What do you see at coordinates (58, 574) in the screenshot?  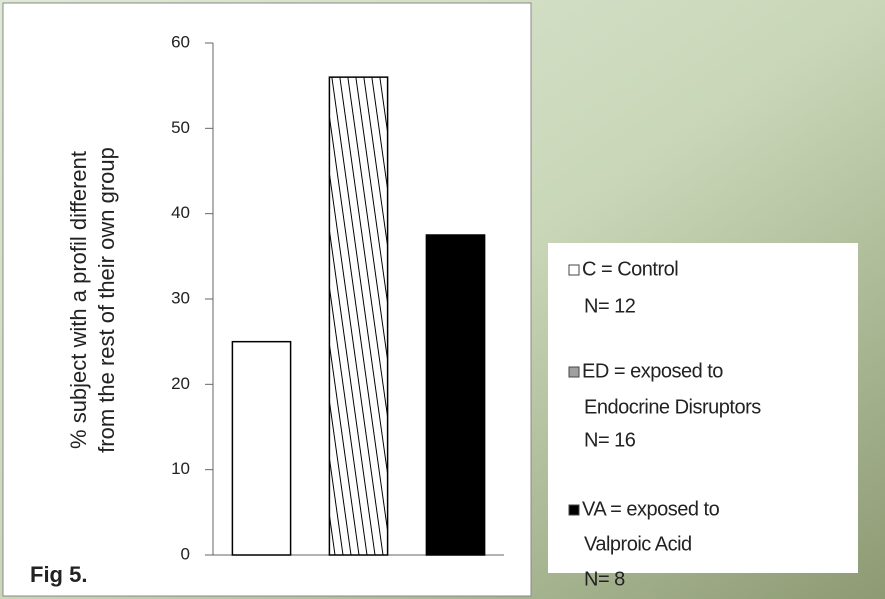 I see `annotation: Fig 5.` at bounding box center [58, 574].